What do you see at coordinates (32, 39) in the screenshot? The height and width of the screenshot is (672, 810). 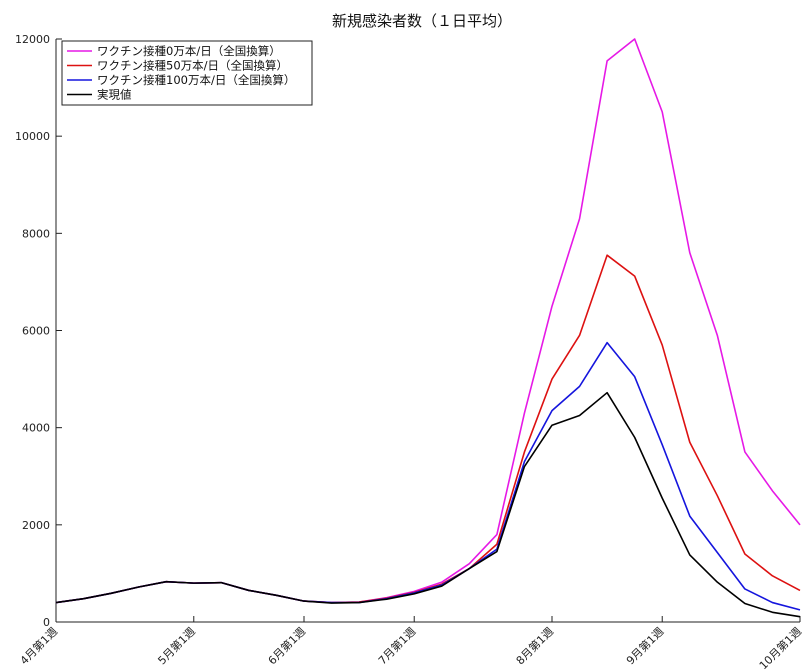 I see `y-tick-label: 12000` at bounding box center [32, 39].